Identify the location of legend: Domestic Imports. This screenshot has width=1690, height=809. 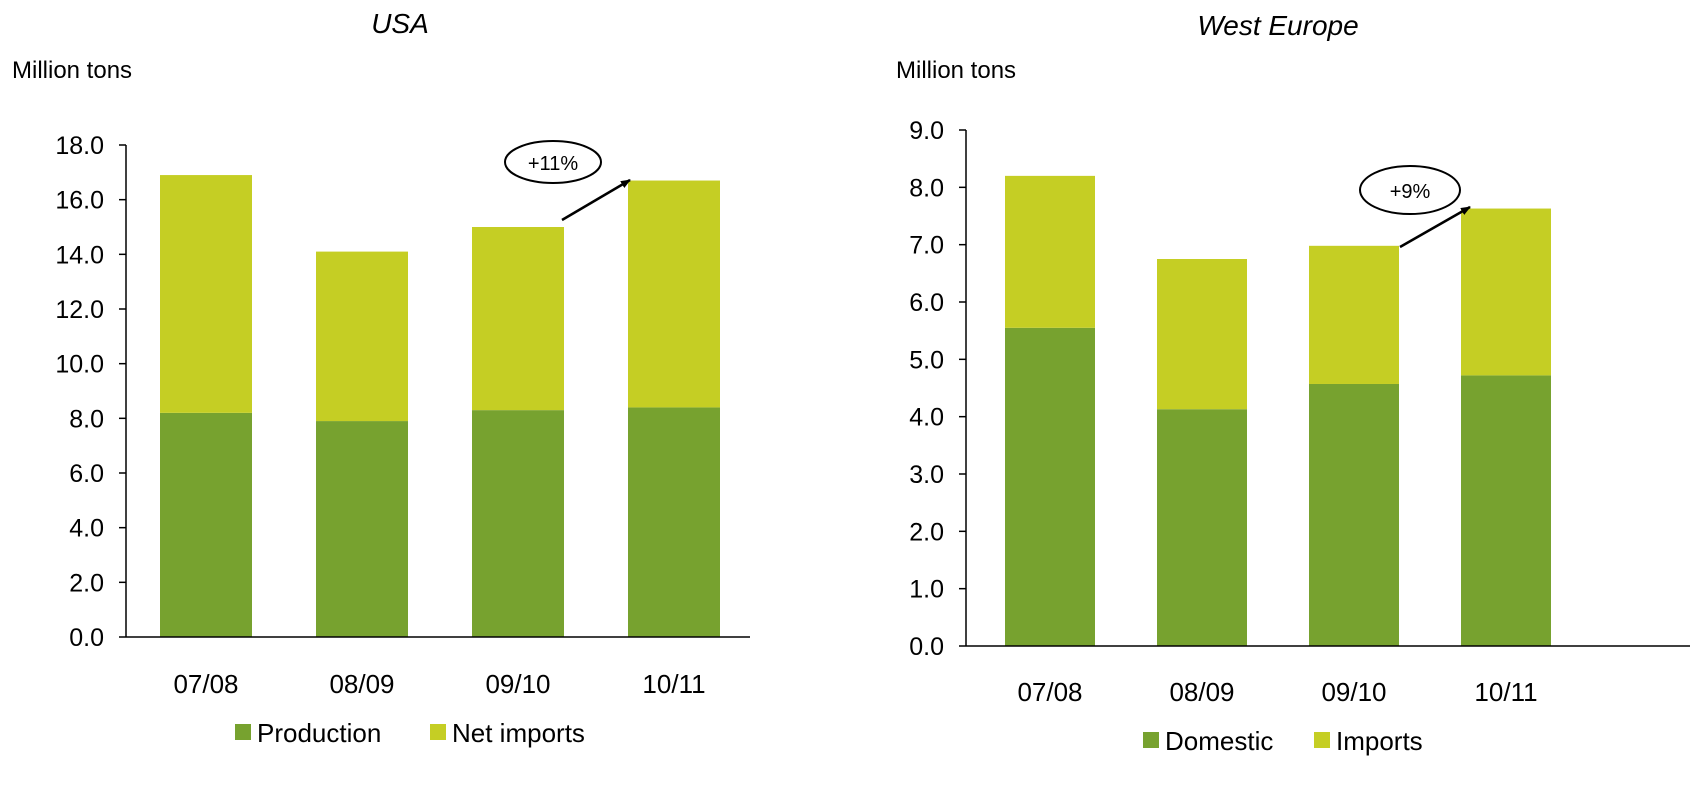
(1283, 741).